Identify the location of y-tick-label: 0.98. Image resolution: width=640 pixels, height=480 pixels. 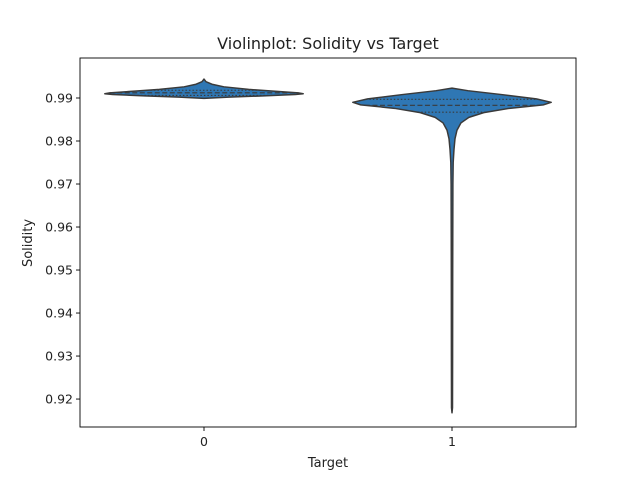
(59, 141).